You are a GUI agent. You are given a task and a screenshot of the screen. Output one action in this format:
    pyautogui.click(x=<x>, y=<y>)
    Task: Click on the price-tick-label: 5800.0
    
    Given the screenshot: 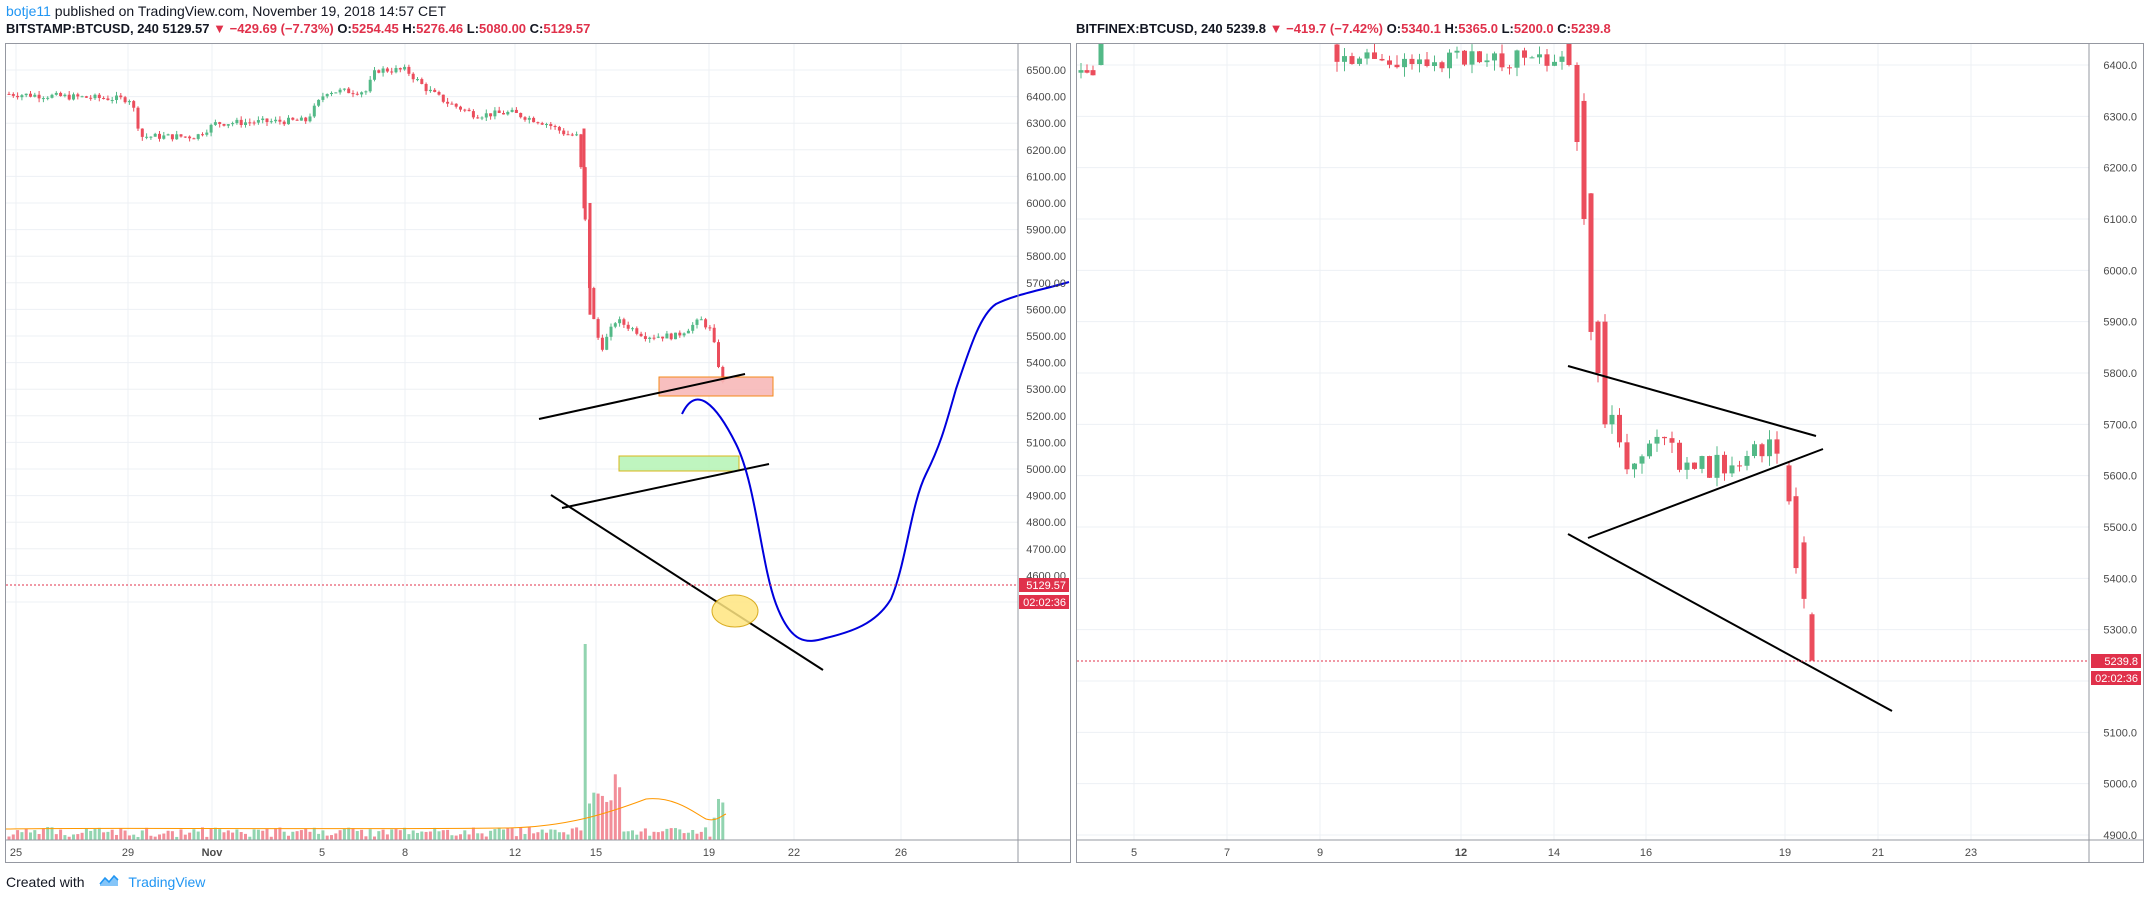 What is the action you would take?
    pyautogui.click(x=2120, y=374)
    